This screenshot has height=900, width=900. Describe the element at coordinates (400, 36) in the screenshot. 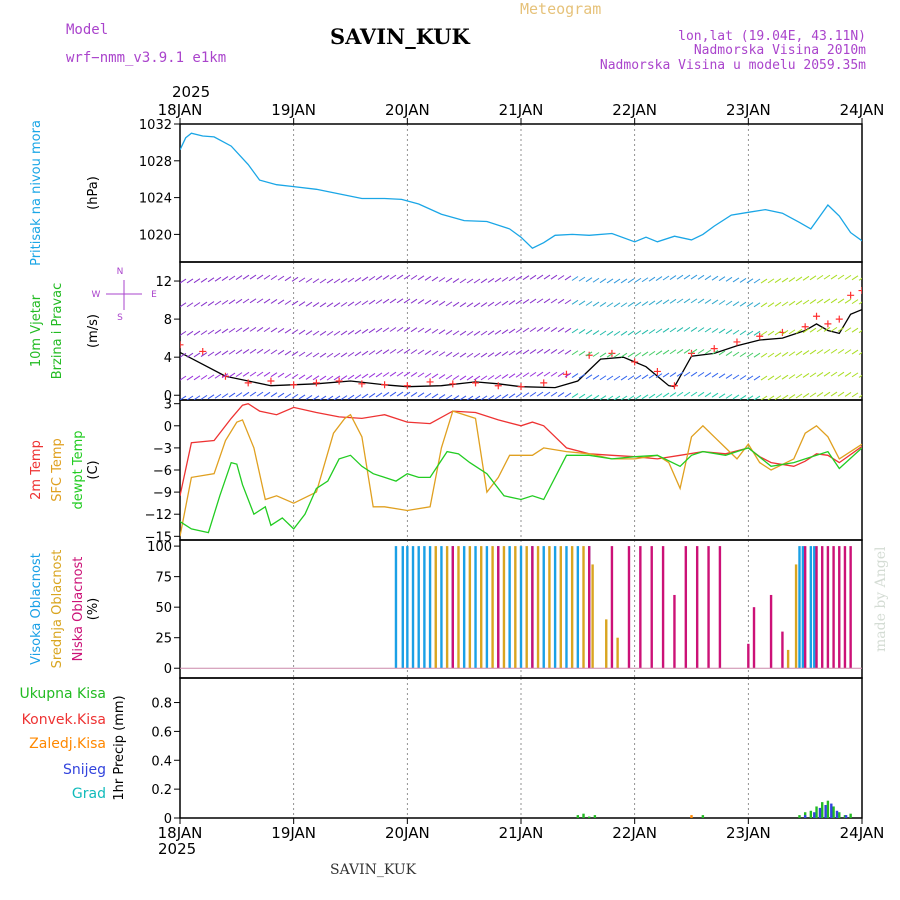

I see `station-title: SAVIN_KUK` at that location.